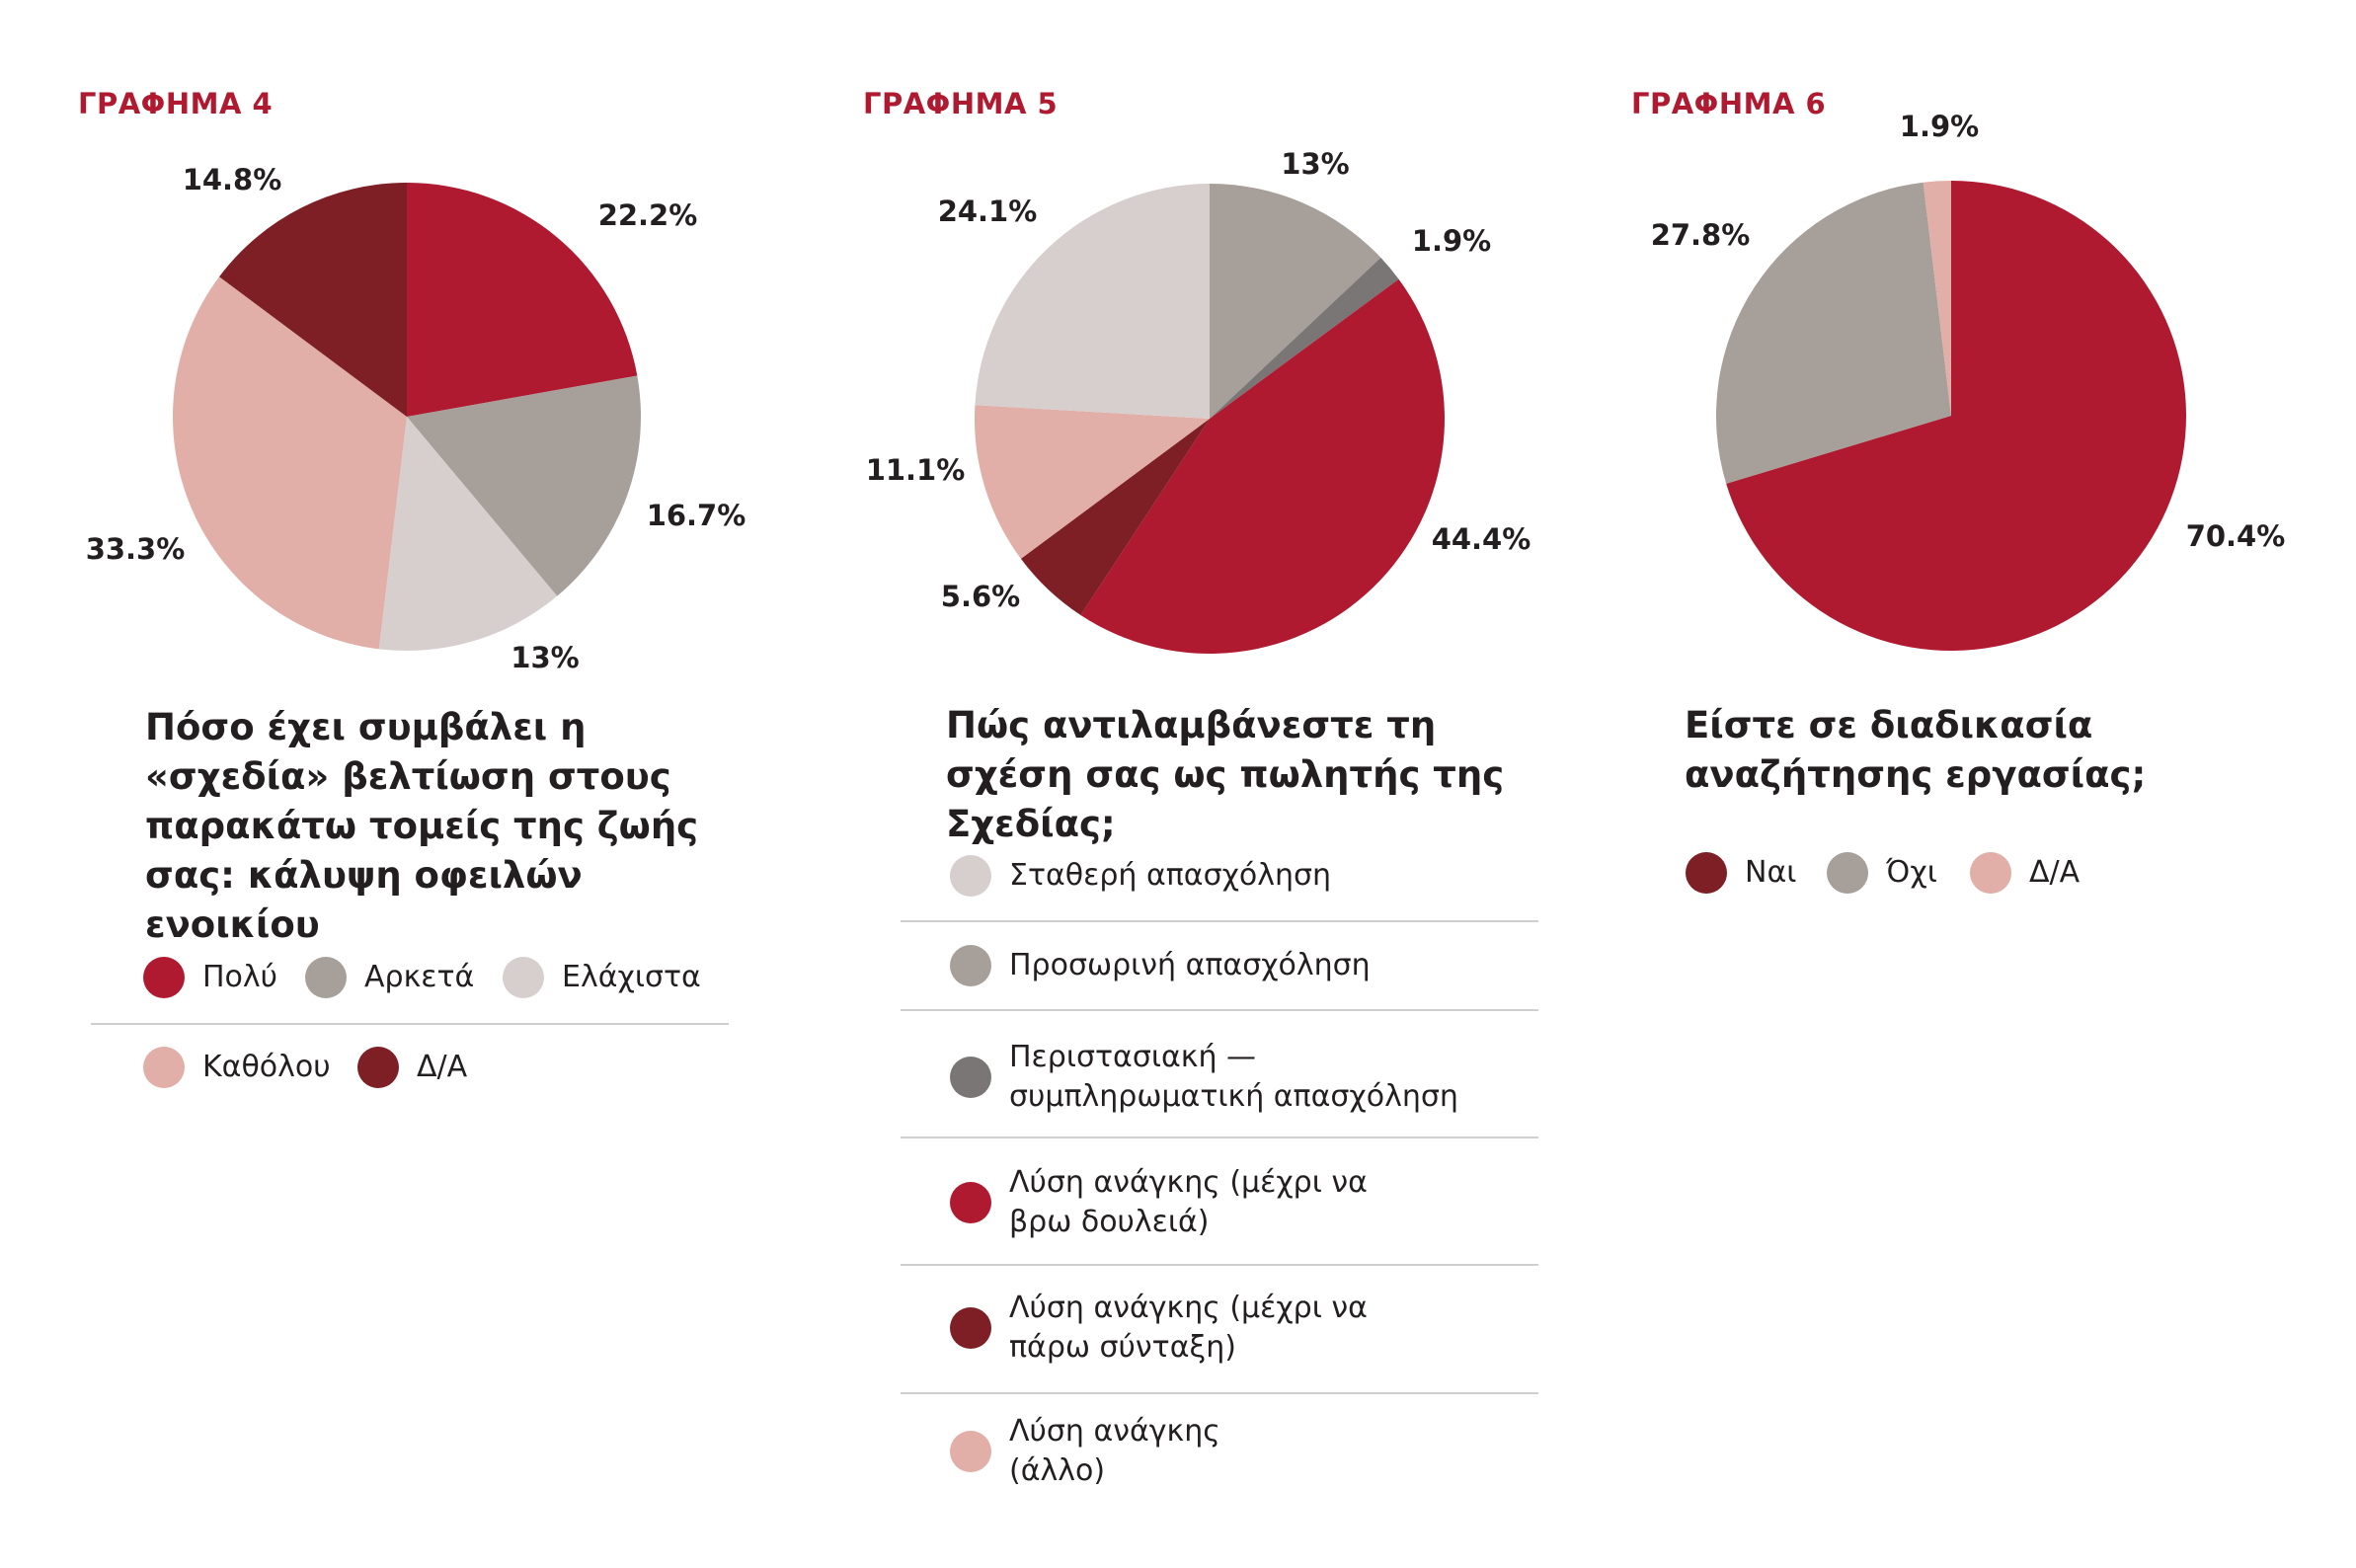 The height and width of the screenshot is (1568, 2356). I want to click on legend-item-poly: Πολύ, so click(210, 977).